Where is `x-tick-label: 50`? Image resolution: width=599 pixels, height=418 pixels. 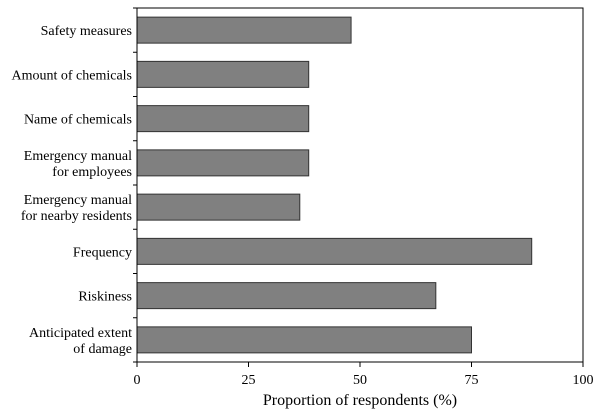 x-tick-label: 50 is located at coordinates (360, 380).